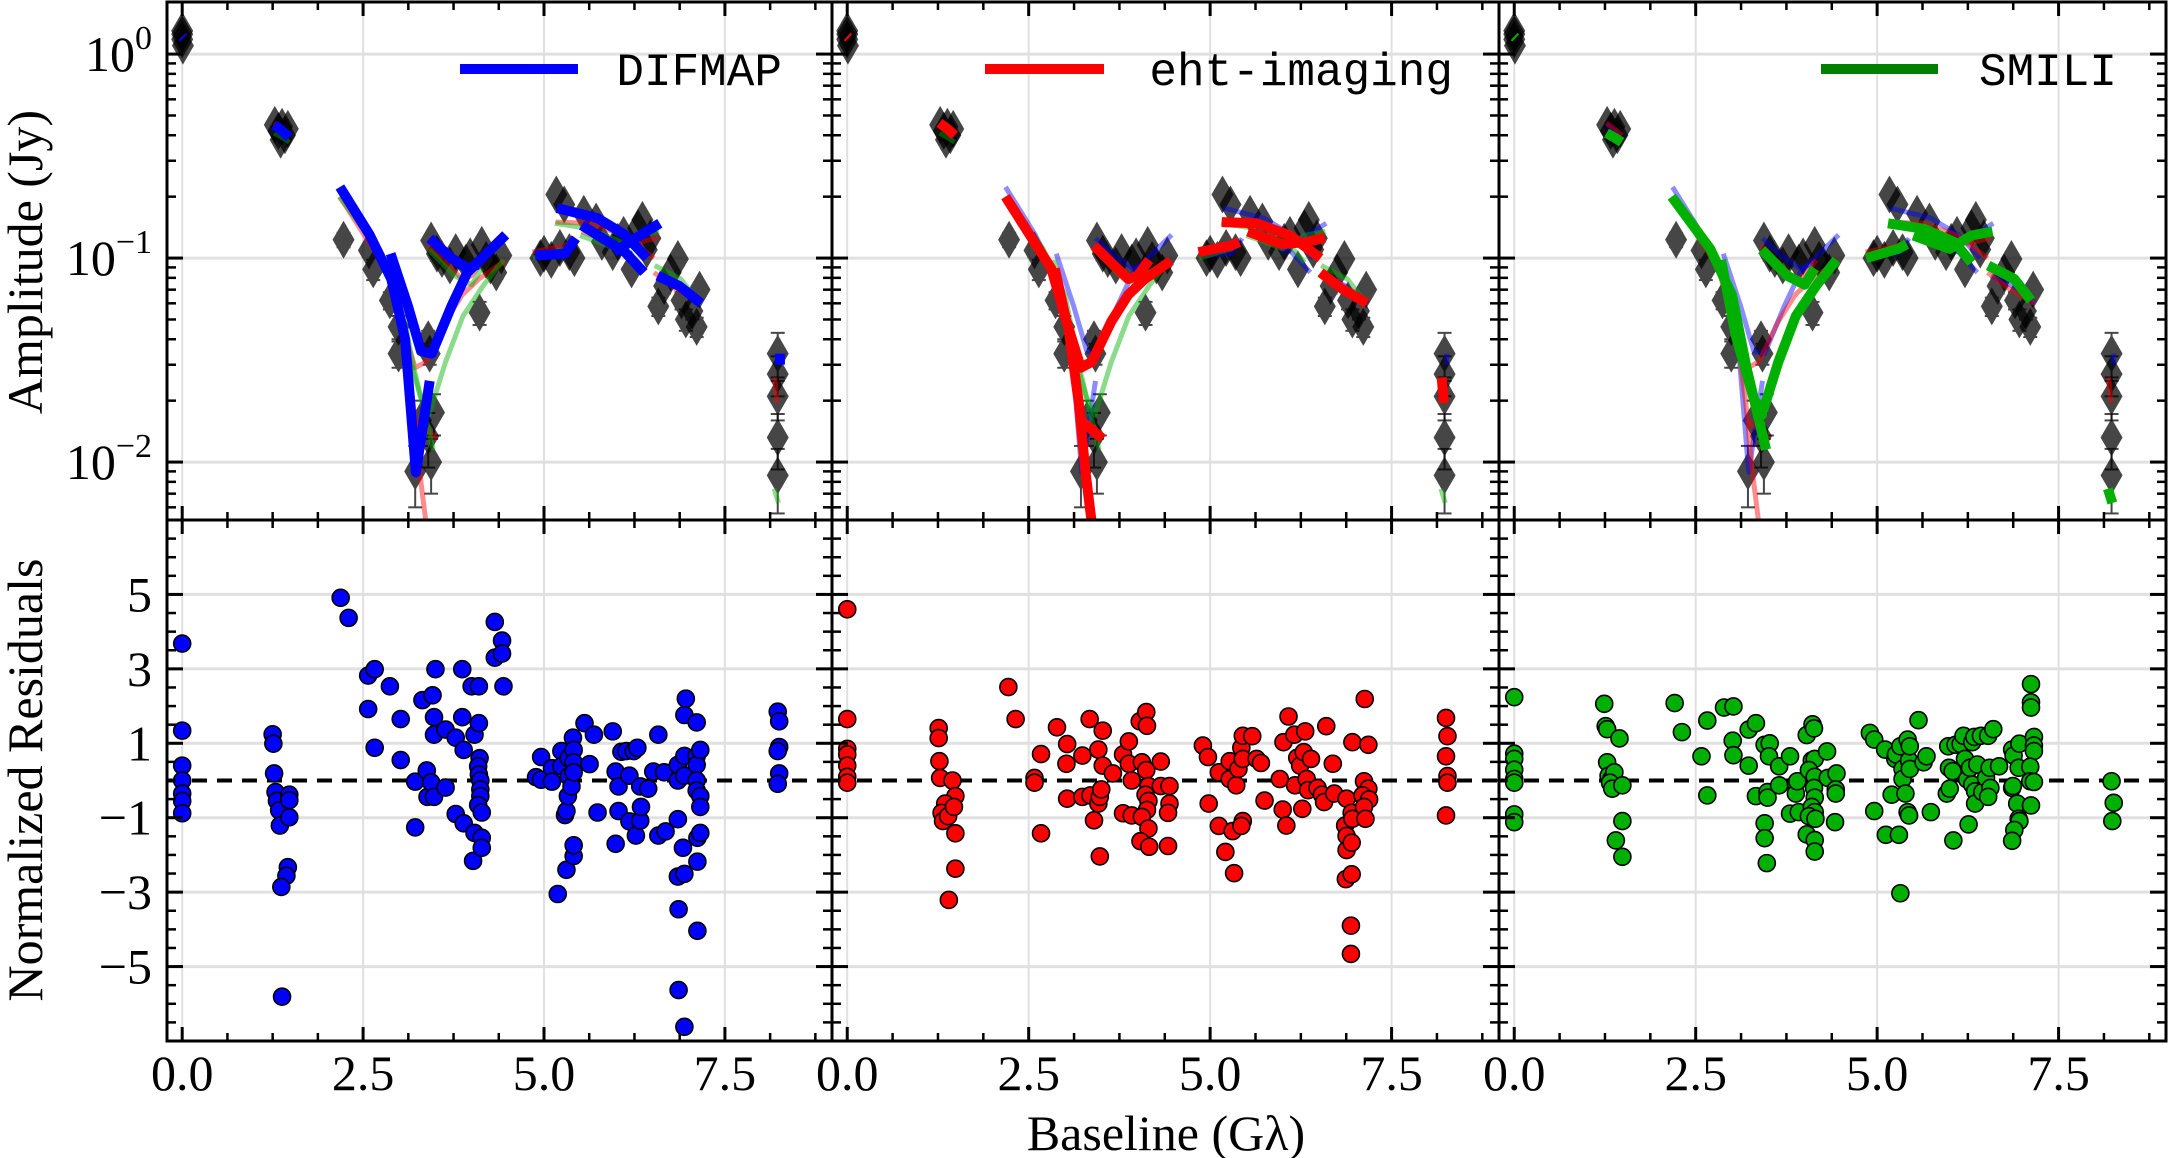 This screenshot has height=1158, width=2170. What do you see at coordinates (26, 262) in the screenshot?
I see `y-axis-label-amplitude: Amplitude (Jy)` at bounding box center [26, 262].